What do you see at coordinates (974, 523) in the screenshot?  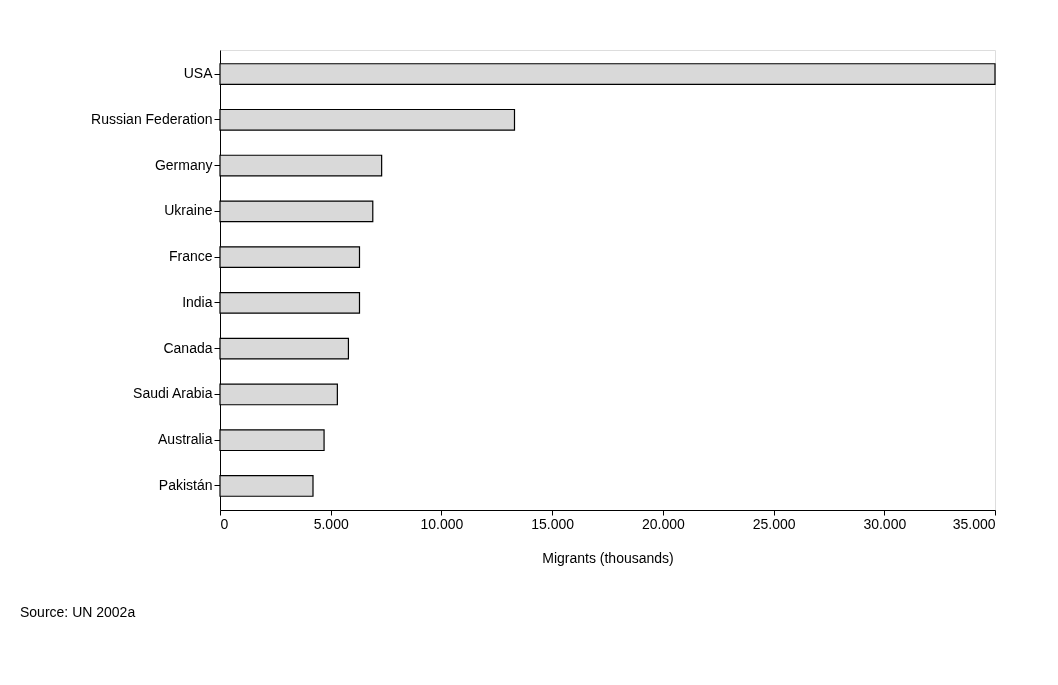 I see `x-tick-label: 35.000` at bounding box center [974, 523].